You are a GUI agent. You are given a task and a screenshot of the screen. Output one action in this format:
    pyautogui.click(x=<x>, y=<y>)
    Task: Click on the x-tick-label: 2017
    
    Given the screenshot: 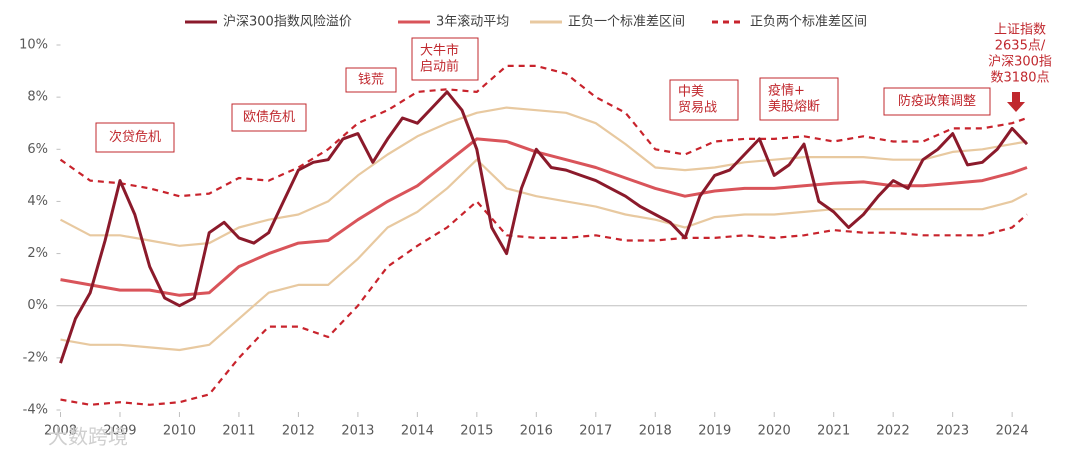 What is the action you would take?
    pyautogui.click(x=595, y=431)
    